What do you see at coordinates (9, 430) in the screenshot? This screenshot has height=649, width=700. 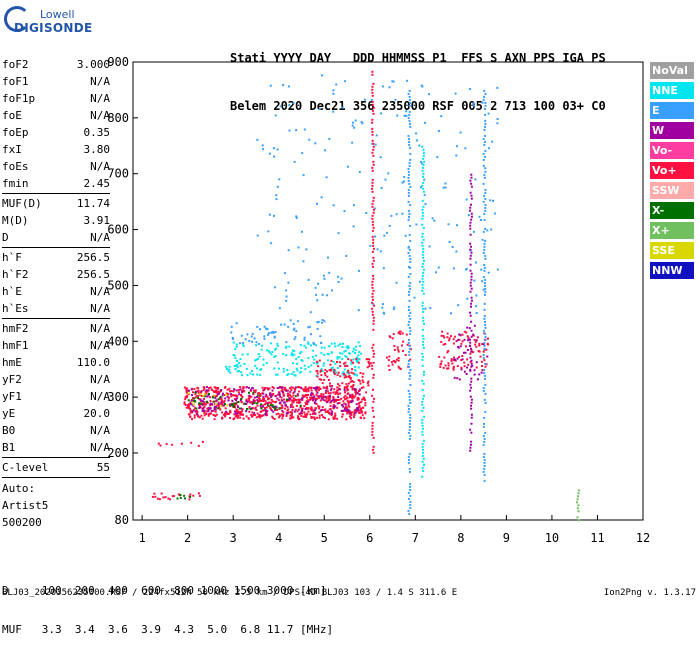 I see `param-label: B0` at bounding box center [9, 430].